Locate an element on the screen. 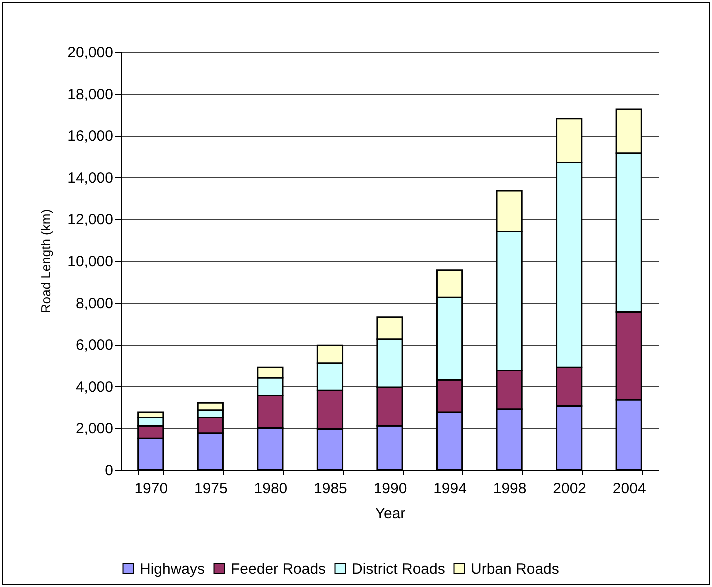  x-tick-label: 2004 is located at coordinates (629, 489).